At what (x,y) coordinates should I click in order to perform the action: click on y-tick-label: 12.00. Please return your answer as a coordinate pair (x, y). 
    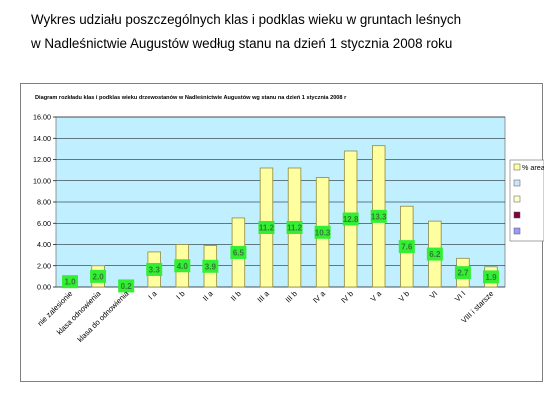
    Looking at the image, I should click on (42, 159).